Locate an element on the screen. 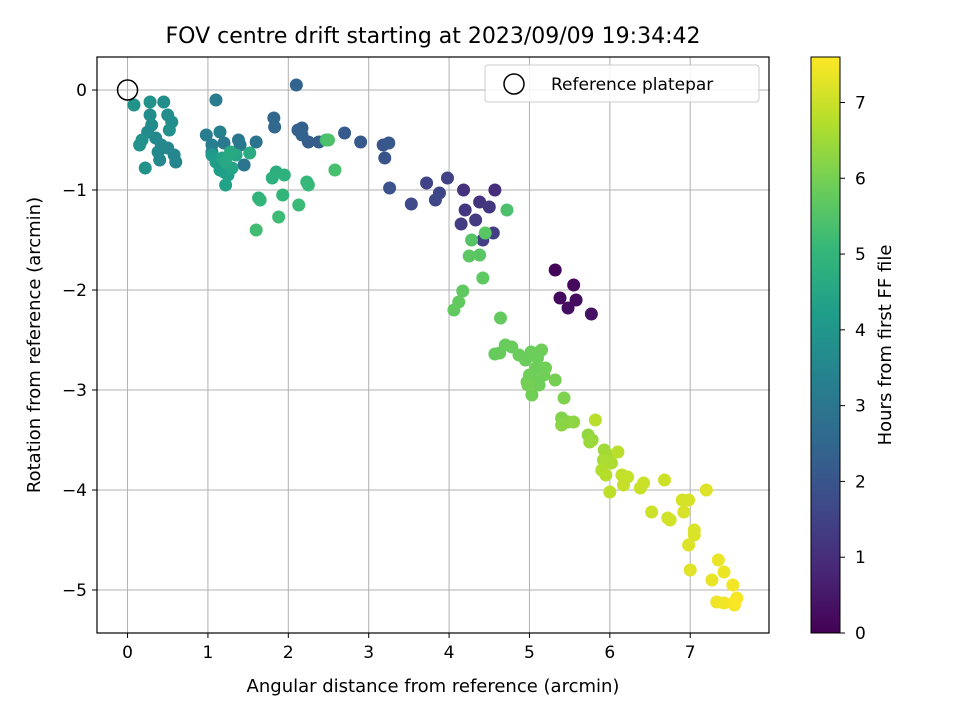  x-tick-label: 5 is located at coordinates (529, 653).